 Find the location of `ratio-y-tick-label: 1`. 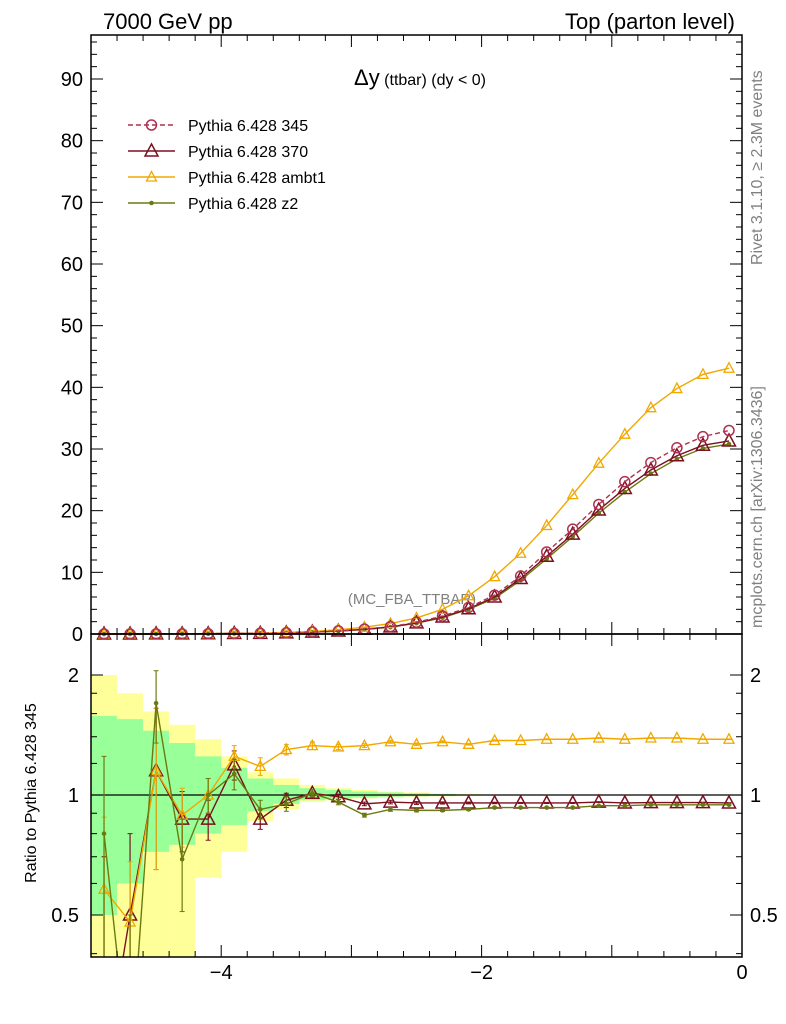

ratio-y-tick-label: 1 is located at coordinates (73, 796).